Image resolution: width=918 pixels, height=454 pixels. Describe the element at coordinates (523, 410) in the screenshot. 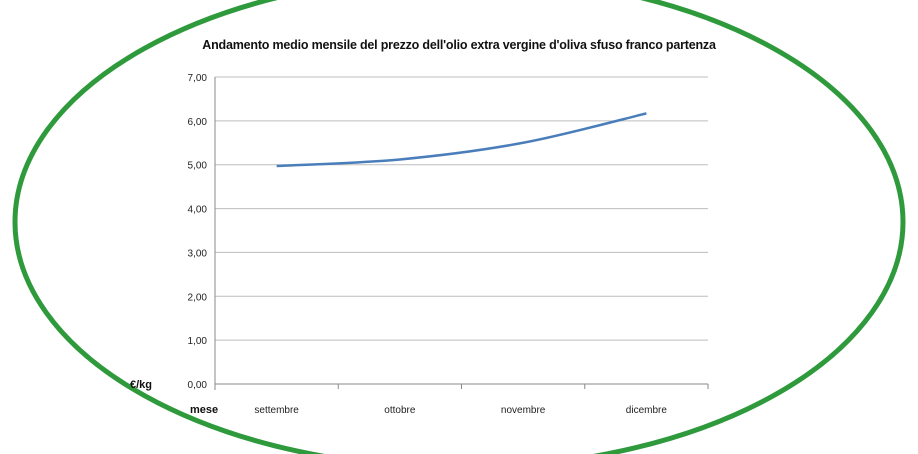

I see `x-tick-label: novembre` at that location.